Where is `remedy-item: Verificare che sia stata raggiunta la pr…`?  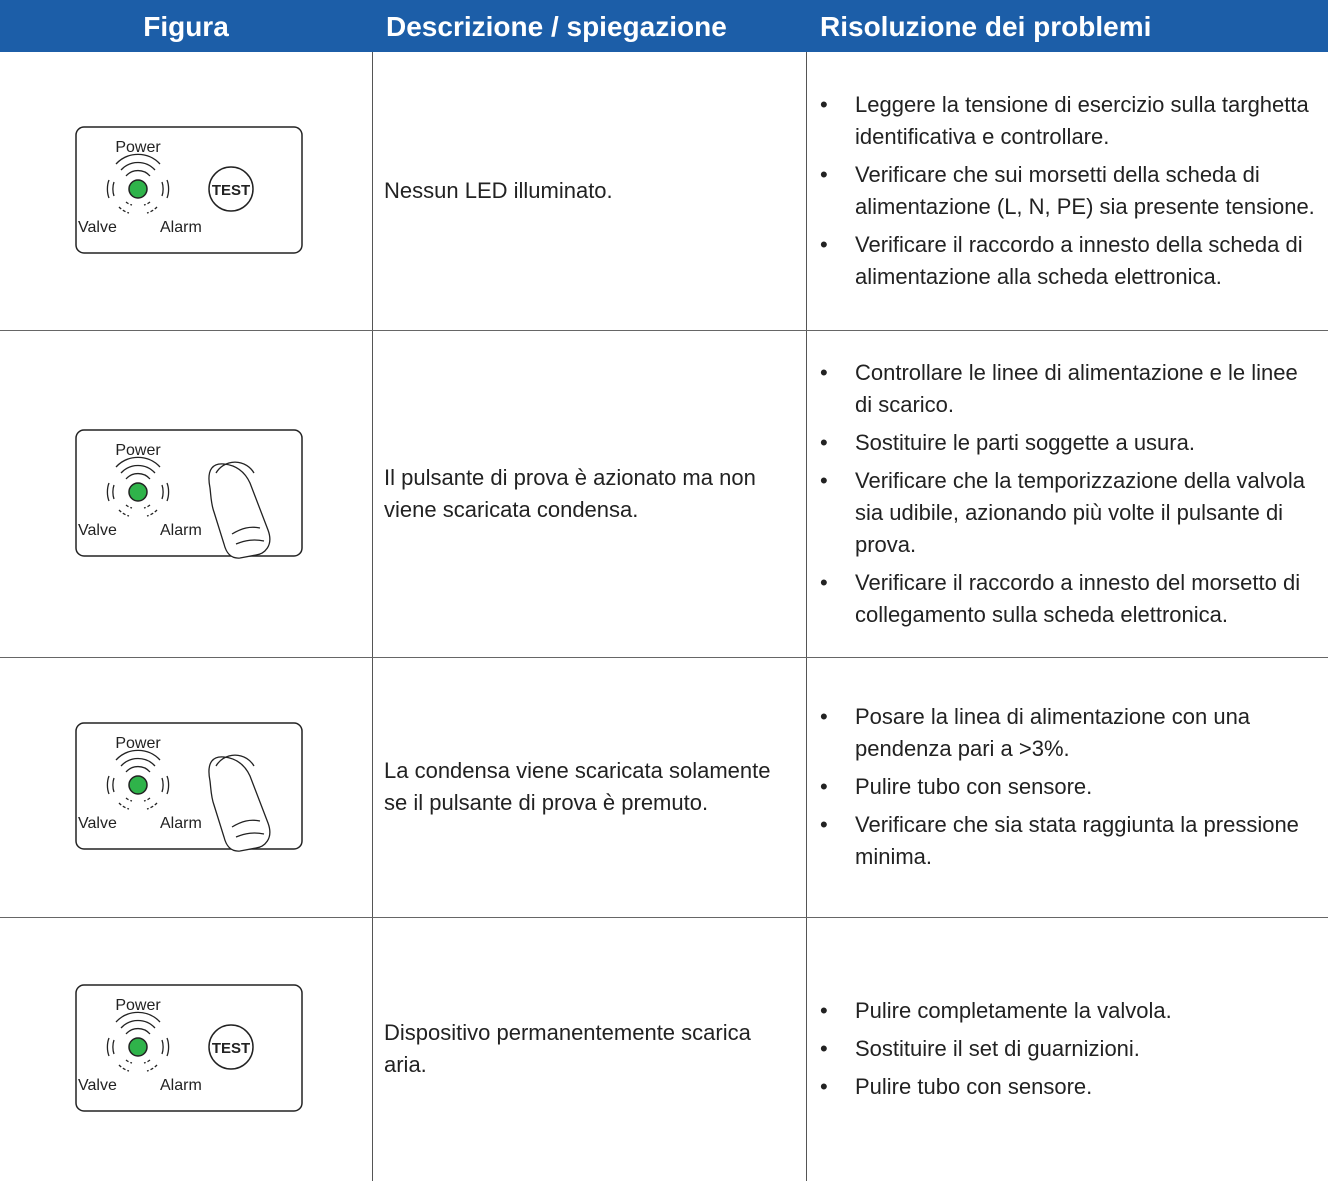 remedy-item: Verificare che sia stata raggiunta la pr… is located at coordinates (1062, 841).